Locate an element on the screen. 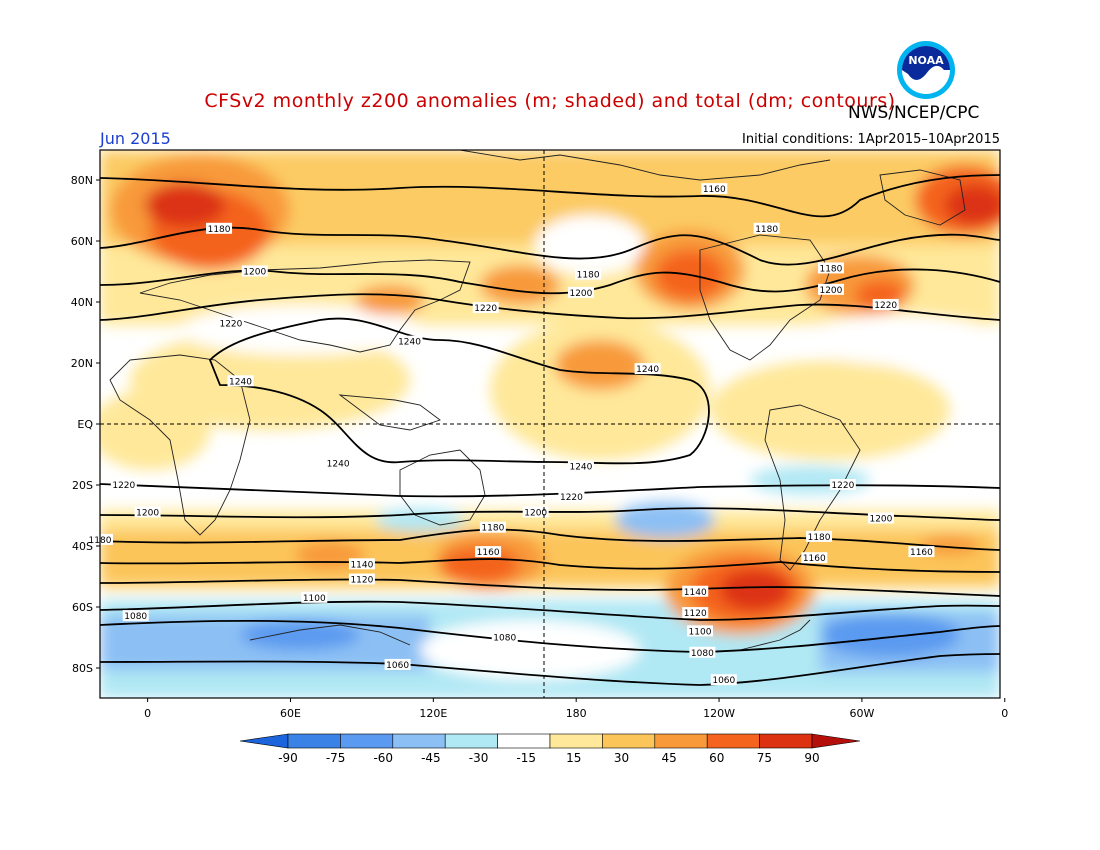 This screenshot has width=1100, height=850. forecast-period-label: Jun 2015 is located at coordinates (135, 138).